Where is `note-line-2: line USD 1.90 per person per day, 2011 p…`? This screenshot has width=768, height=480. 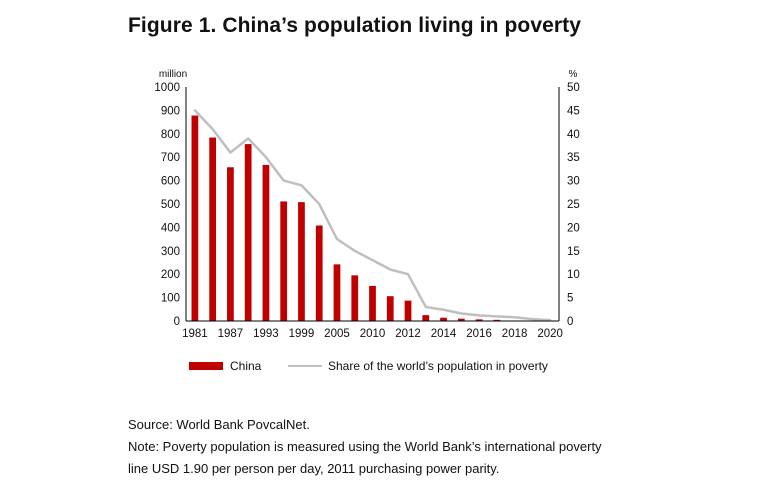 note-line-2: line USD 1.90 per person per day, 2011 p… is located at coordinates (314, 468).